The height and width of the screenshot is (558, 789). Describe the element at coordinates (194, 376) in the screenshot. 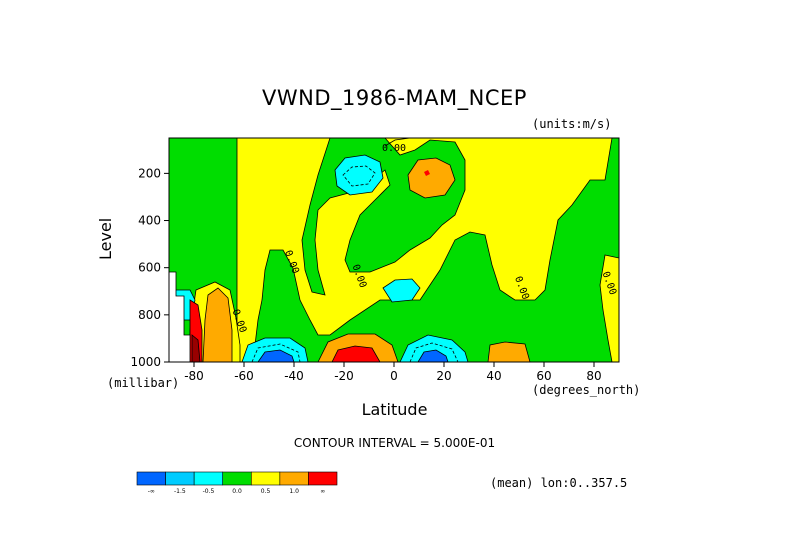

I see `x-tick-label: -80` at that location.